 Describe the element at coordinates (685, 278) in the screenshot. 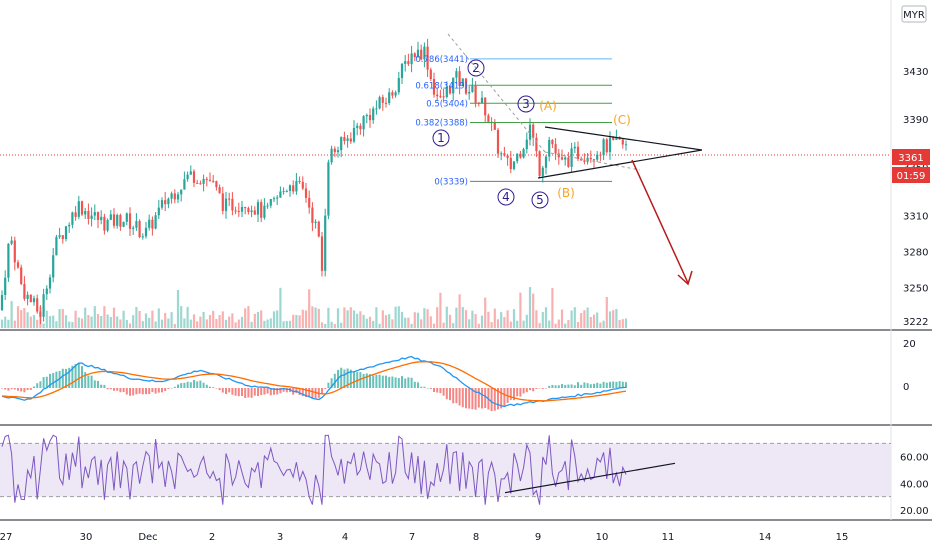

I see `projection-arrowhead` at that location.